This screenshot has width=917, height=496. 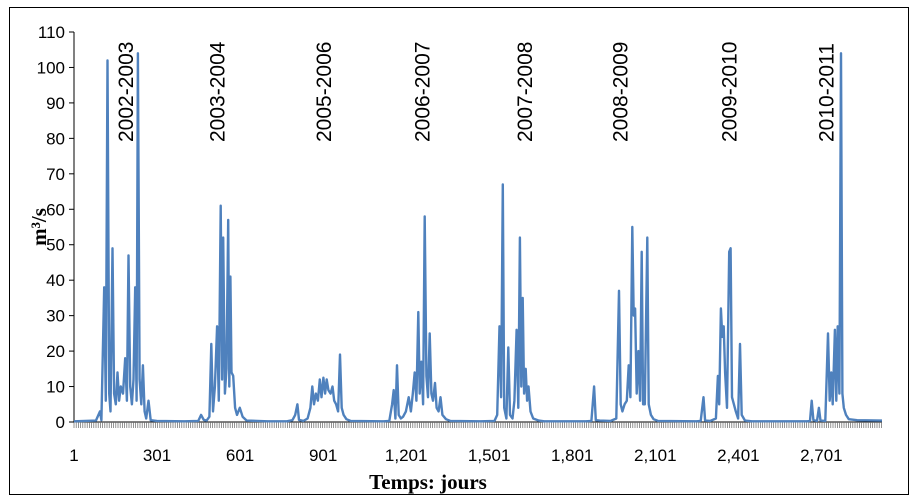 What do you see at coordinates (39, 227) in the screenshot?
I see `y-axis-title: m³/s` at bounding box center [39, 227].